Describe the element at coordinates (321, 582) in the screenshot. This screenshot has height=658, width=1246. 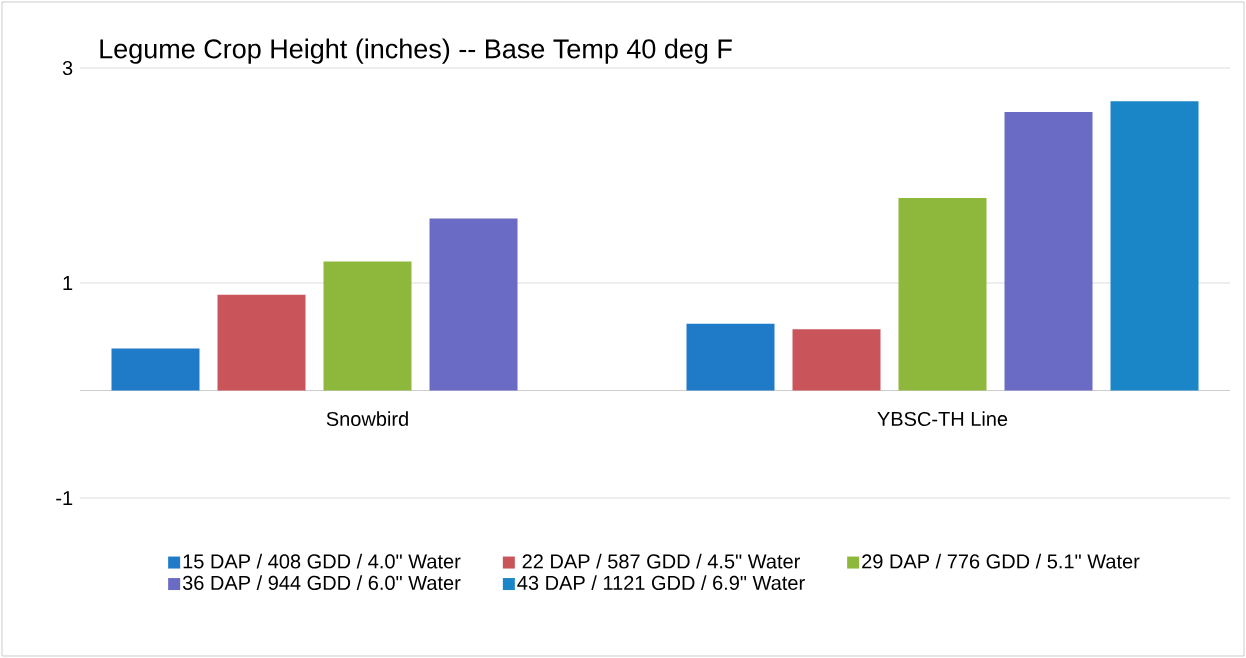
I see `legend-label: 36 DAP / 944 GDD / 6.0" Water` at that location.